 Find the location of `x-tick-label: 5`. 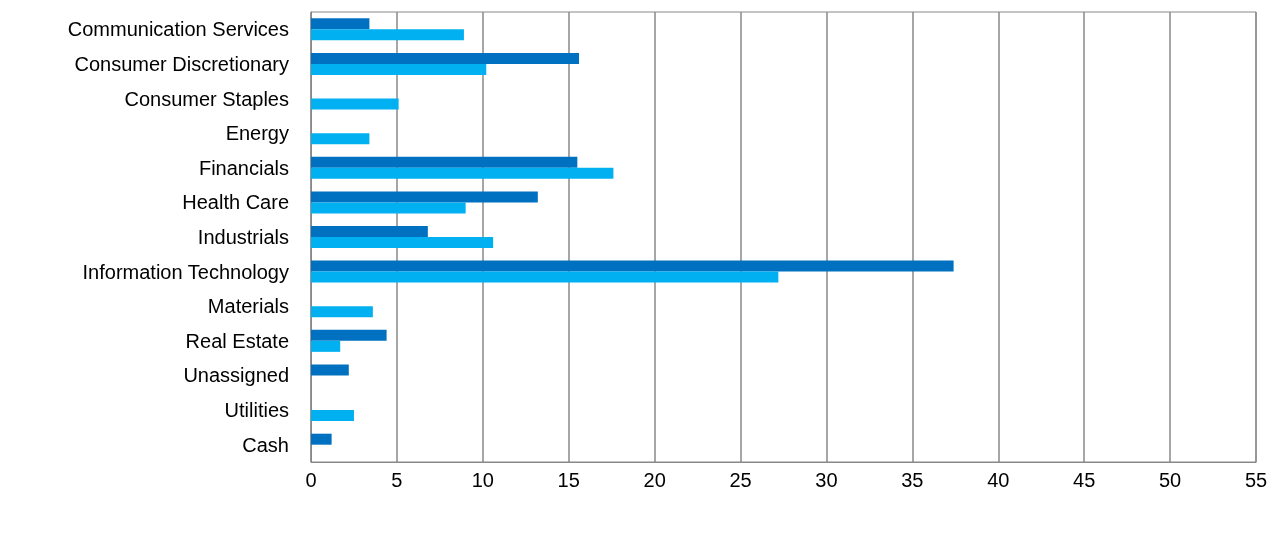

x-tick-label: 5 is located at coordinates (397, 480).